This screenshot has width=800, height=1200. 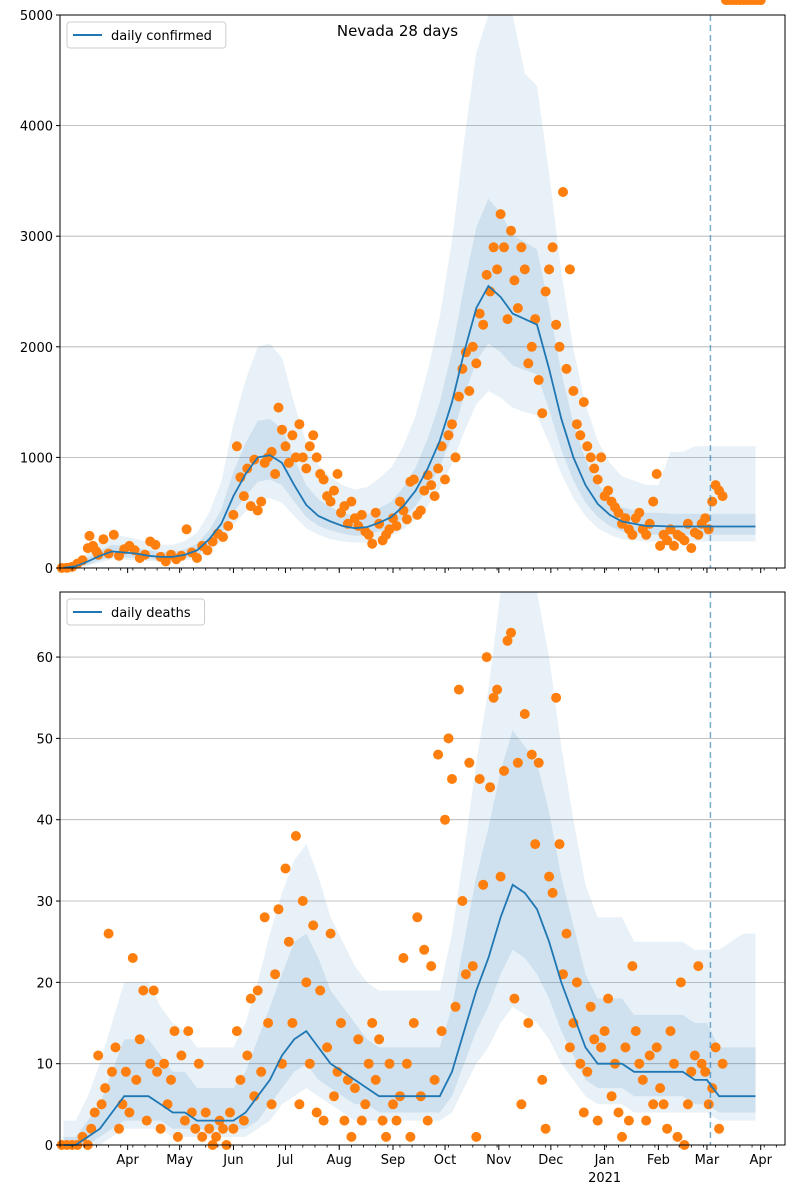 What do you see at coordinates (136, 612) in the screenshot?
I see `legend-box` at bounding box center [136, 612].